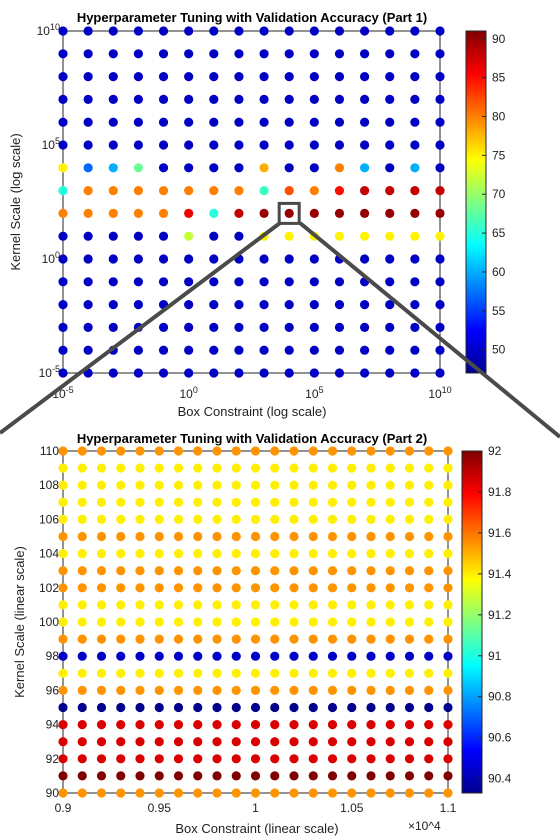 This screenshot has height=840, width=560. What do you see at coordinates (499, 117) in the screenshot?
I see `colorbar-tick-label: 80` at bounding box center [499, 117].